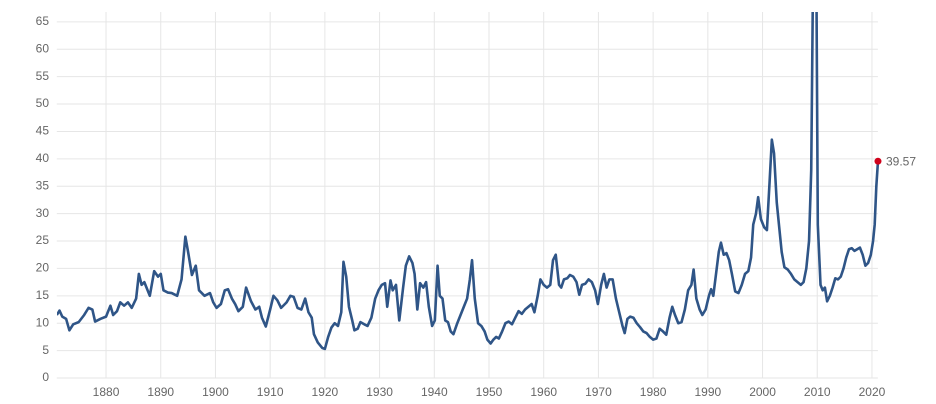  I want to click on y-tick-label: 30, so click(43, 213).